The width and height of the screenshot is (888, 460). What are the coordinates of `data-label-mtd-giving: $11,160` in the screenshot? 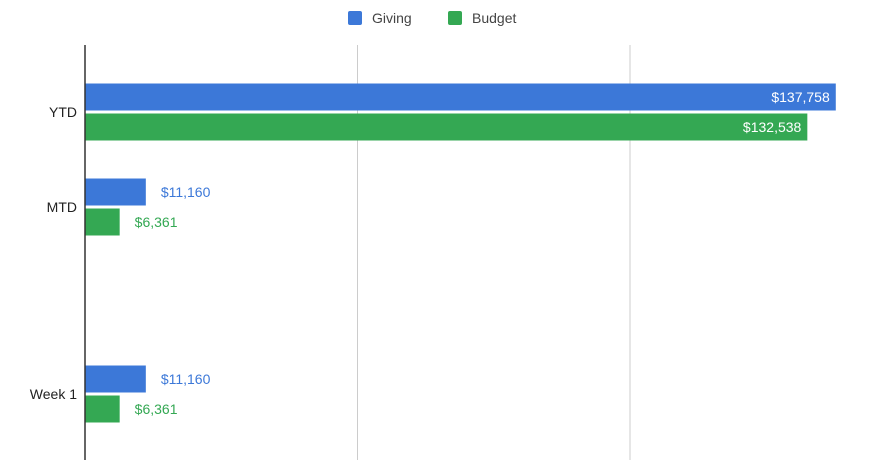 It's located at (186, 192).